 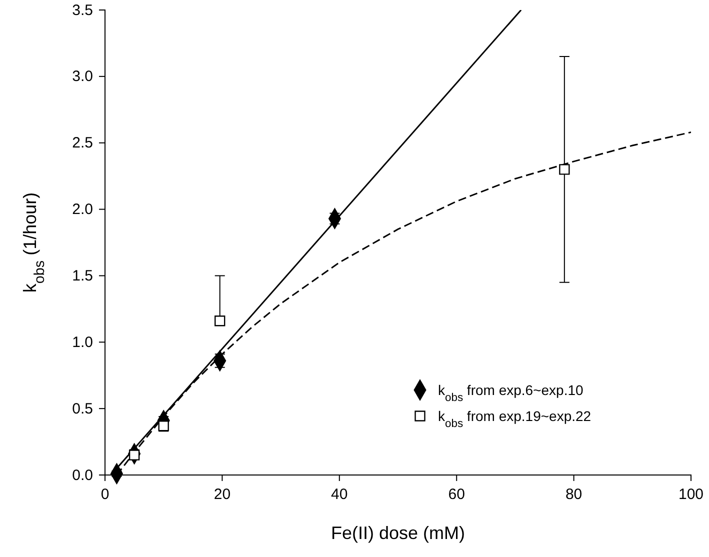 I want to click on legend-label: k$_{obs}$ from exp.19~exp.22, so click(x=515, y=419).